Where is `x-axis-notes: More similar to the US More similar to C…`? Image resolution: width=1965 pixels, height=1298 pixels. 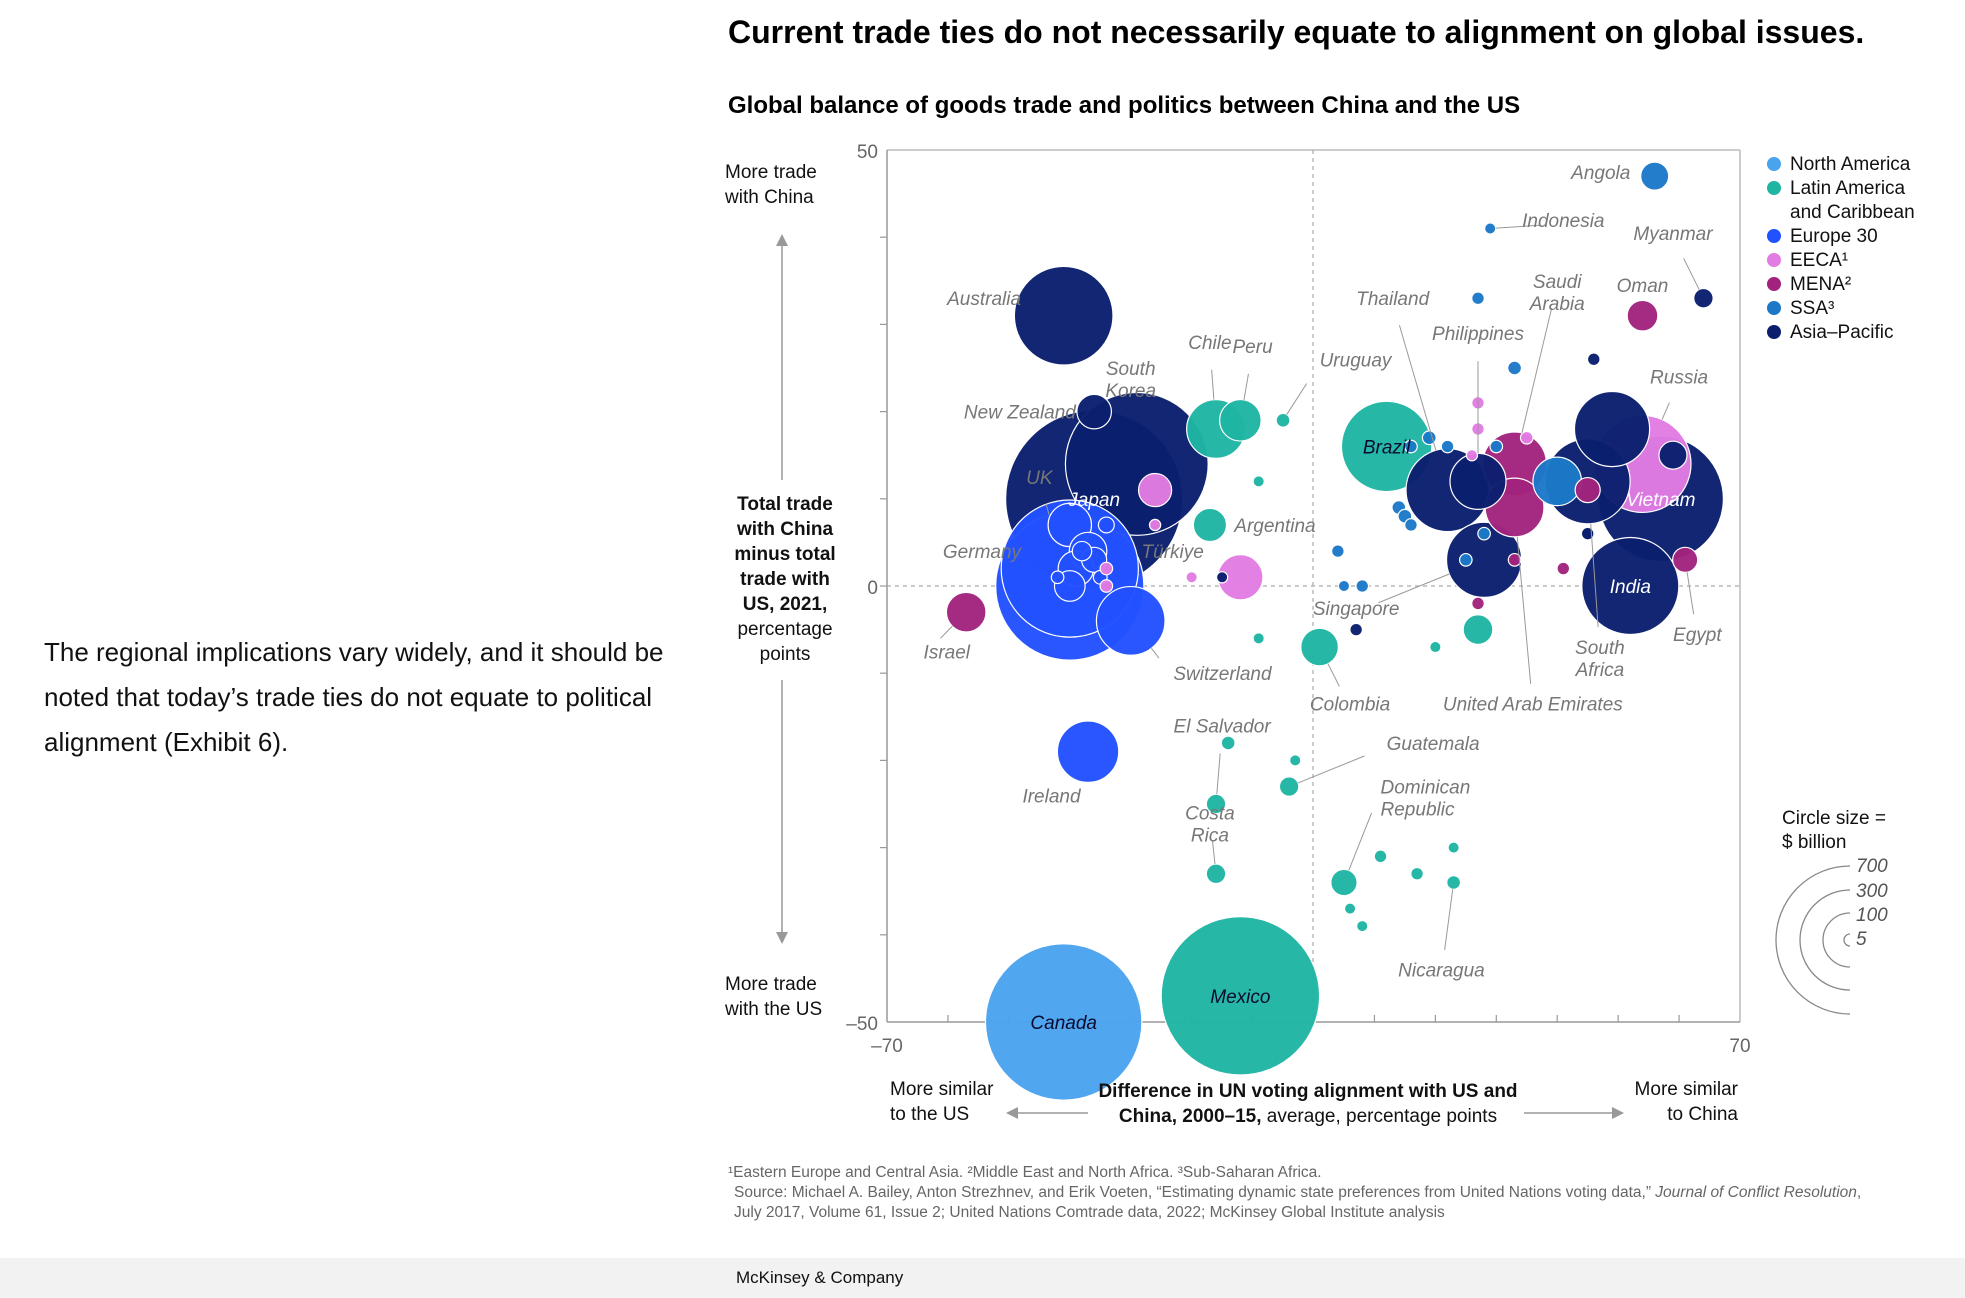
x-axis-notes: More similar to the US More similar to C… is located at coordinates (1314, 1103).